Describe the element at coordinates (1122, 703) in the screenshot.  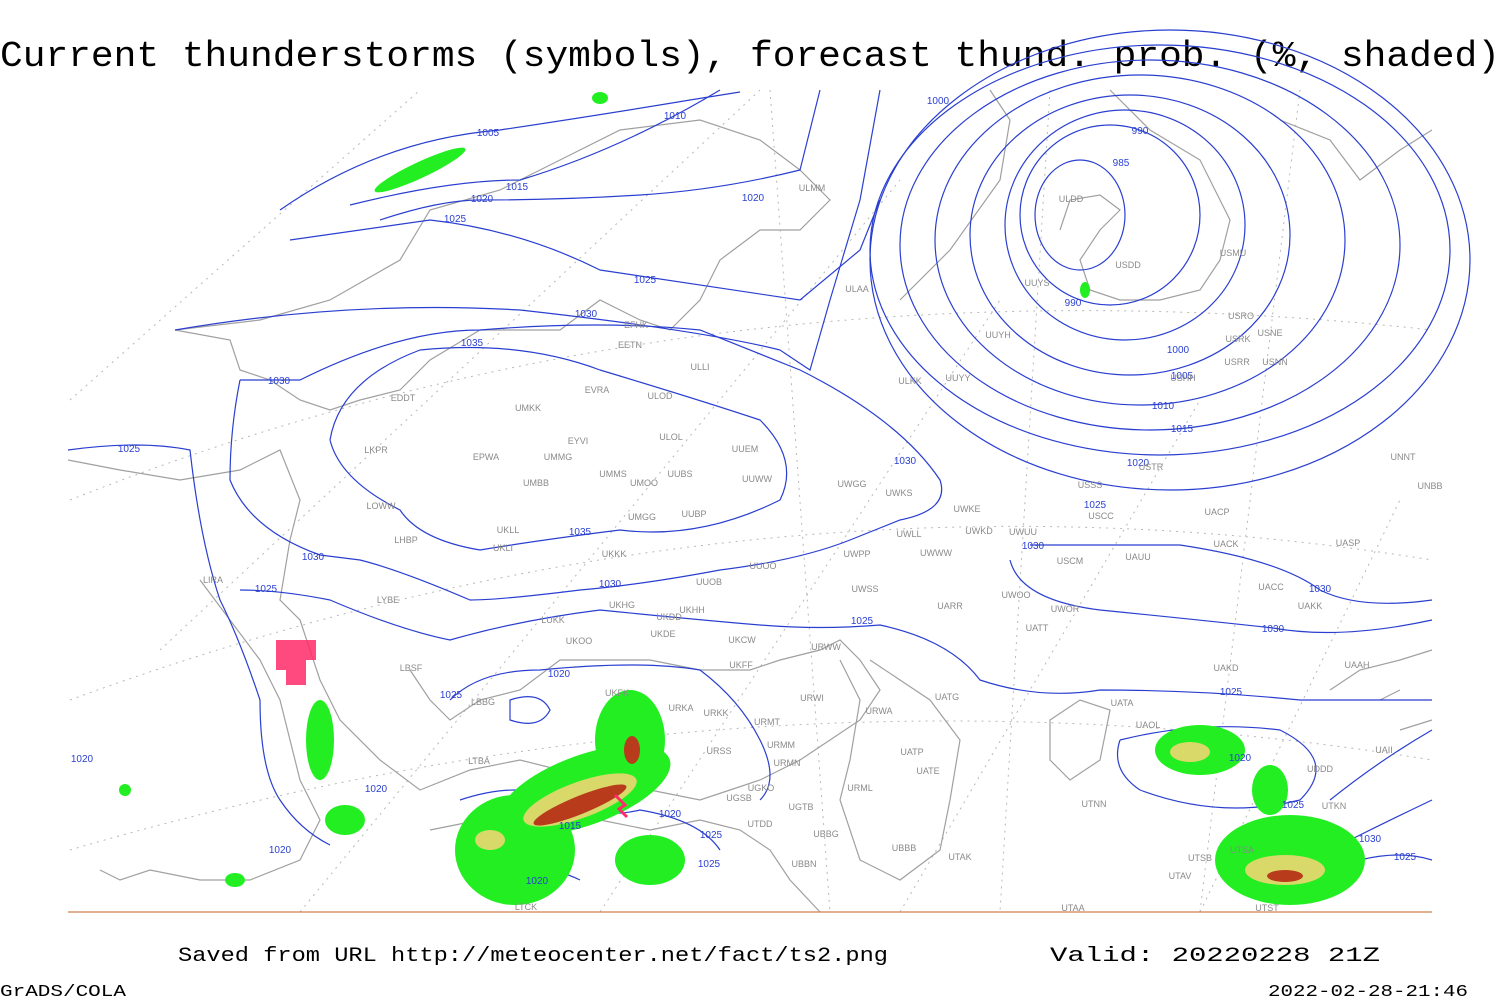
I see `station-label: UATA` at that location.